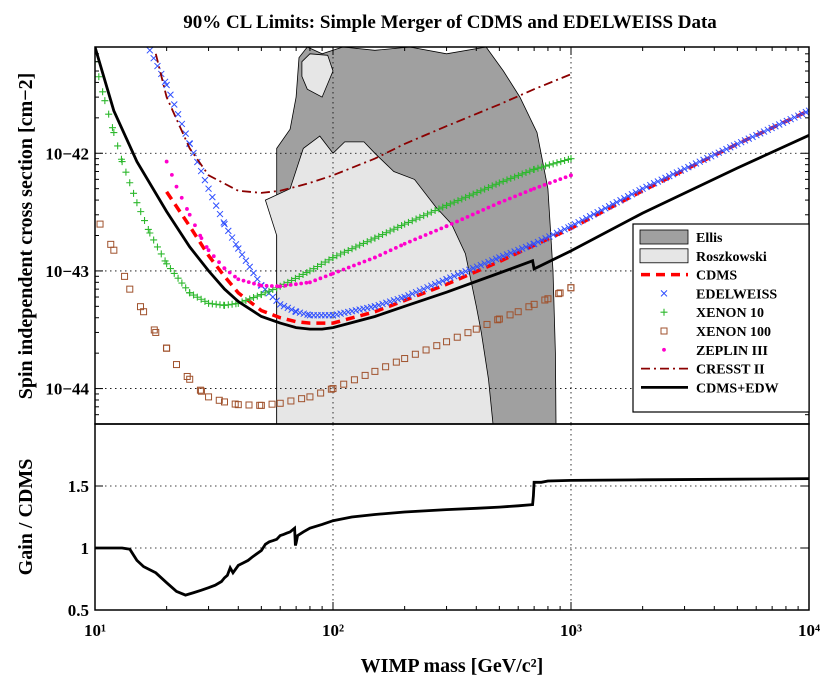 This screenshot has width=830, height=688. What do you see at coordinates (67, 389) in the screenshot?
I see `y-tick-label-0: 10−44` at bounding box center [67, 389].